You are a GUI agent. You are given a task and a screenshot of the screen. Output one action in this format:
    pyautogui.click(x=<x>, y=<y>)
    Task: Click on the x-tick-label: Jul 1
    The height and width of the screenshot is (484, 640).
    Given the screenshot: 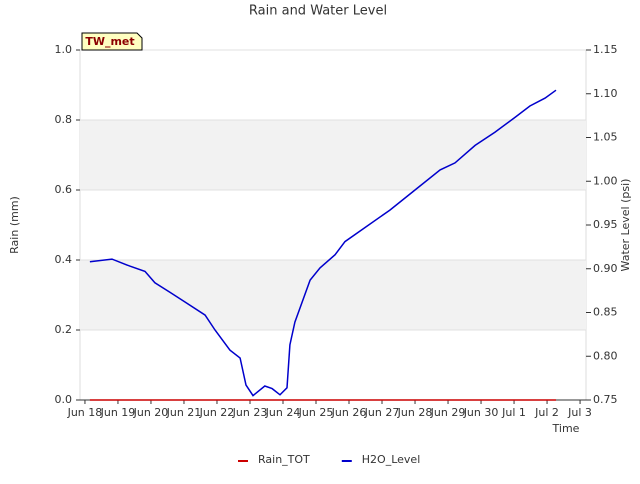 What is the action you would take?
    pyautogui.click(x=513, y=412)
    